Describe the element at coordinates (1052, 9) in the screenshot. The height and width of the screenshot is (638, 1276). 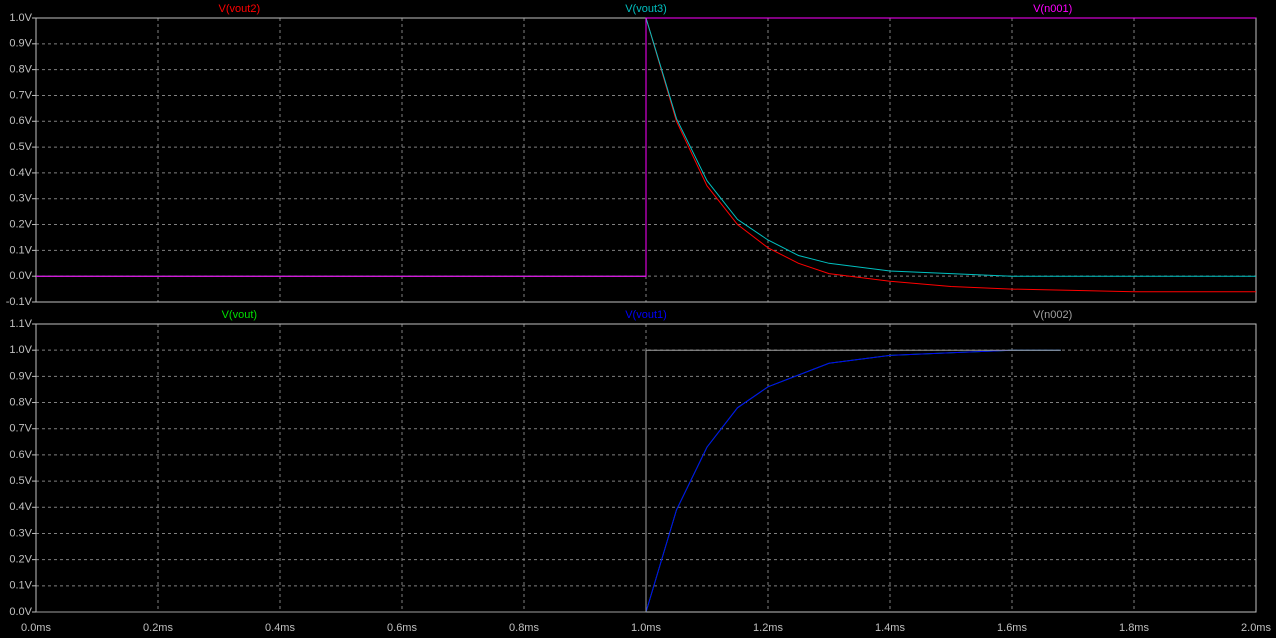
I see `legend-entry: V(n001)` at that location.